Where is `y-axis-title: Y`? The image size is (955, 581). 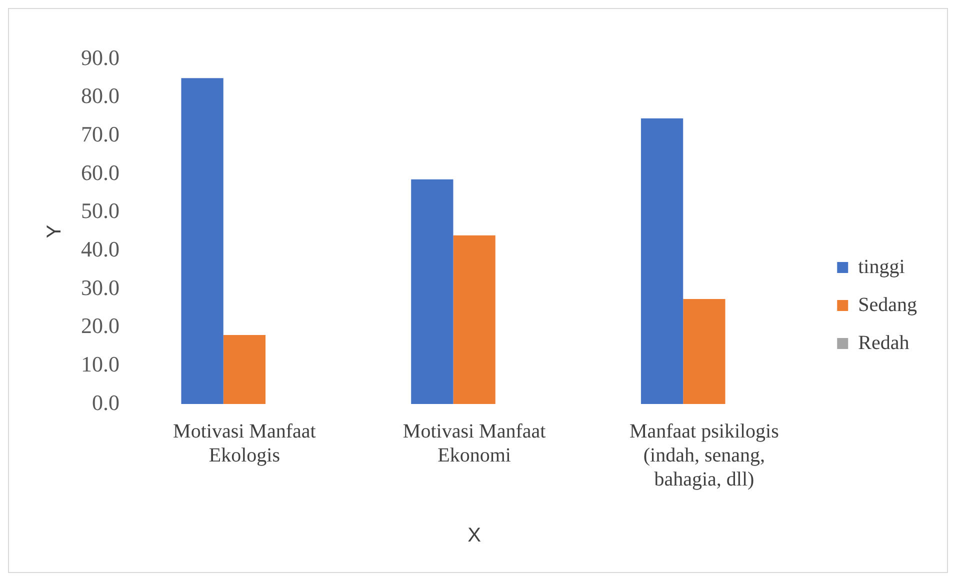
y-axis-title: Y is located at coordinates (55, 231).